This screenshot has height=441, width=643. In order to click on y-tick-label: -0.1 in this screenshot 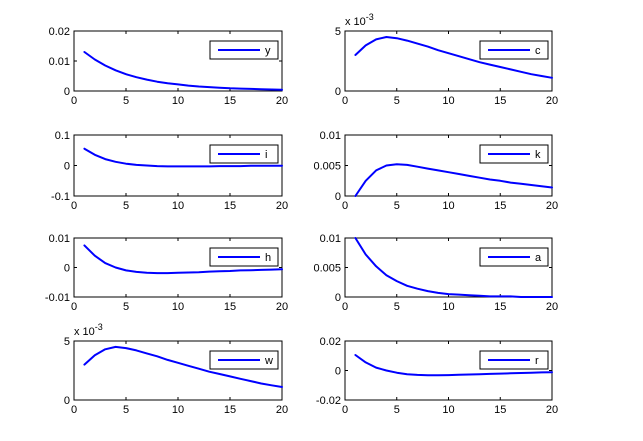, I will do `click(60, 197)`.